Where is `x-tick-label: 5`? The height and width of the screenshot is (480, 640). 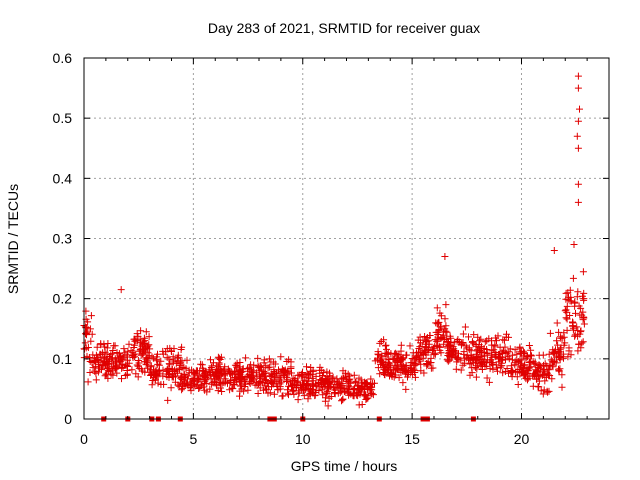
x-tick-label: 5 is located at coordinates (193, 439).